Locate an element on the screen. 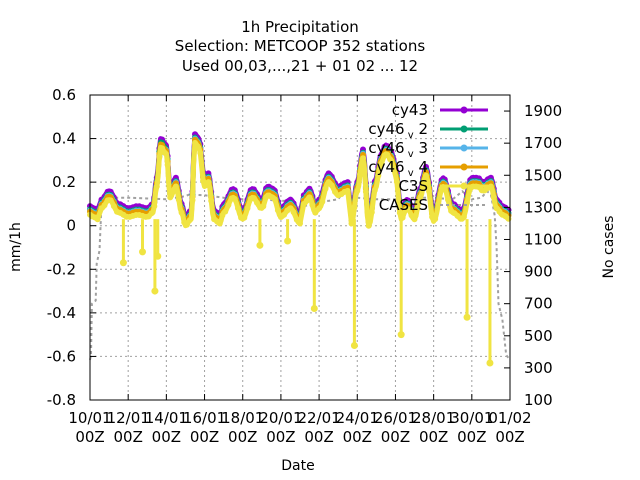  y2-tick-label: 300 is located at coordinates (538, 368).